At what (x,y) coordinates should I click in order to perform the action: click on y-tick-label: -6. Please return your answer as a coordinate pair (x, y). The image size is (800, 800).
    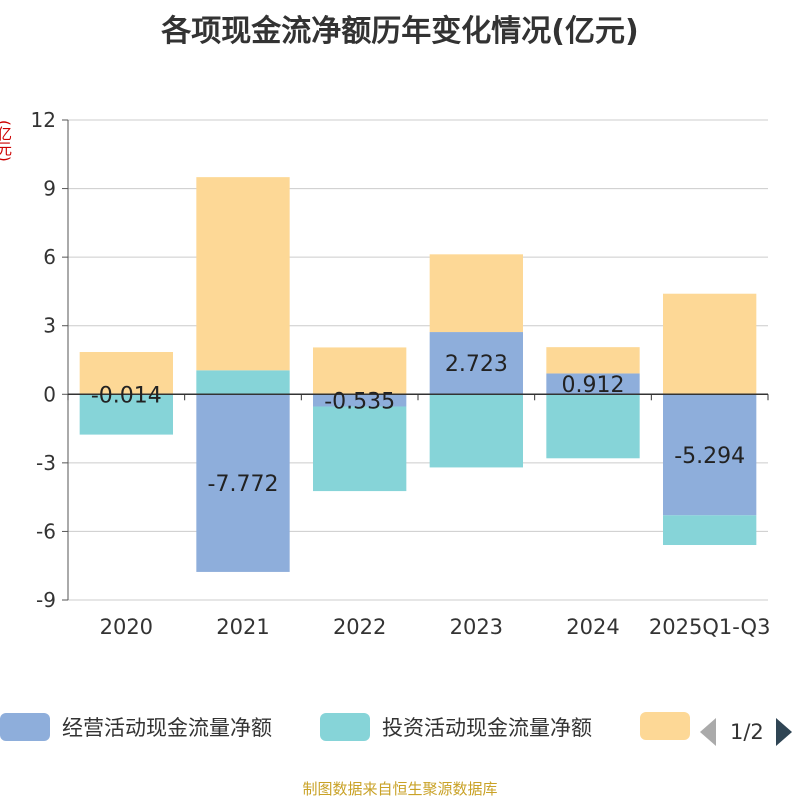
    Looking at the image, I should click on (46, 531).